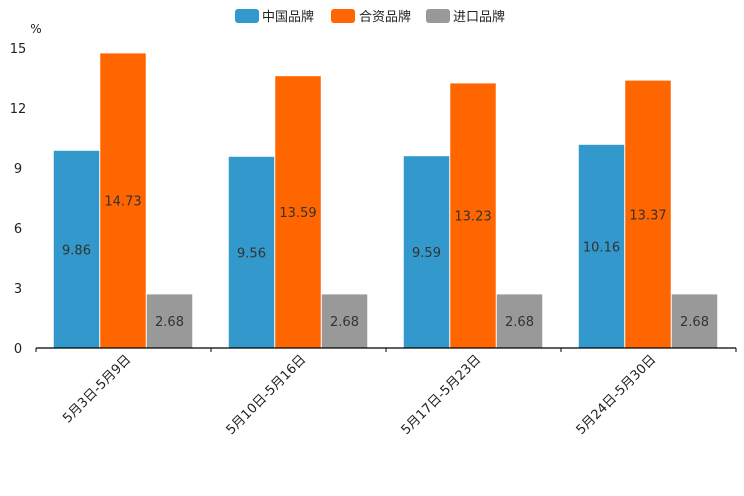 This screenshot has height=496, width=744. What do you see at coordinates (18, 289) in the screenshot?
I see `y-tick-label: 3` at bounding box center [18, 289].